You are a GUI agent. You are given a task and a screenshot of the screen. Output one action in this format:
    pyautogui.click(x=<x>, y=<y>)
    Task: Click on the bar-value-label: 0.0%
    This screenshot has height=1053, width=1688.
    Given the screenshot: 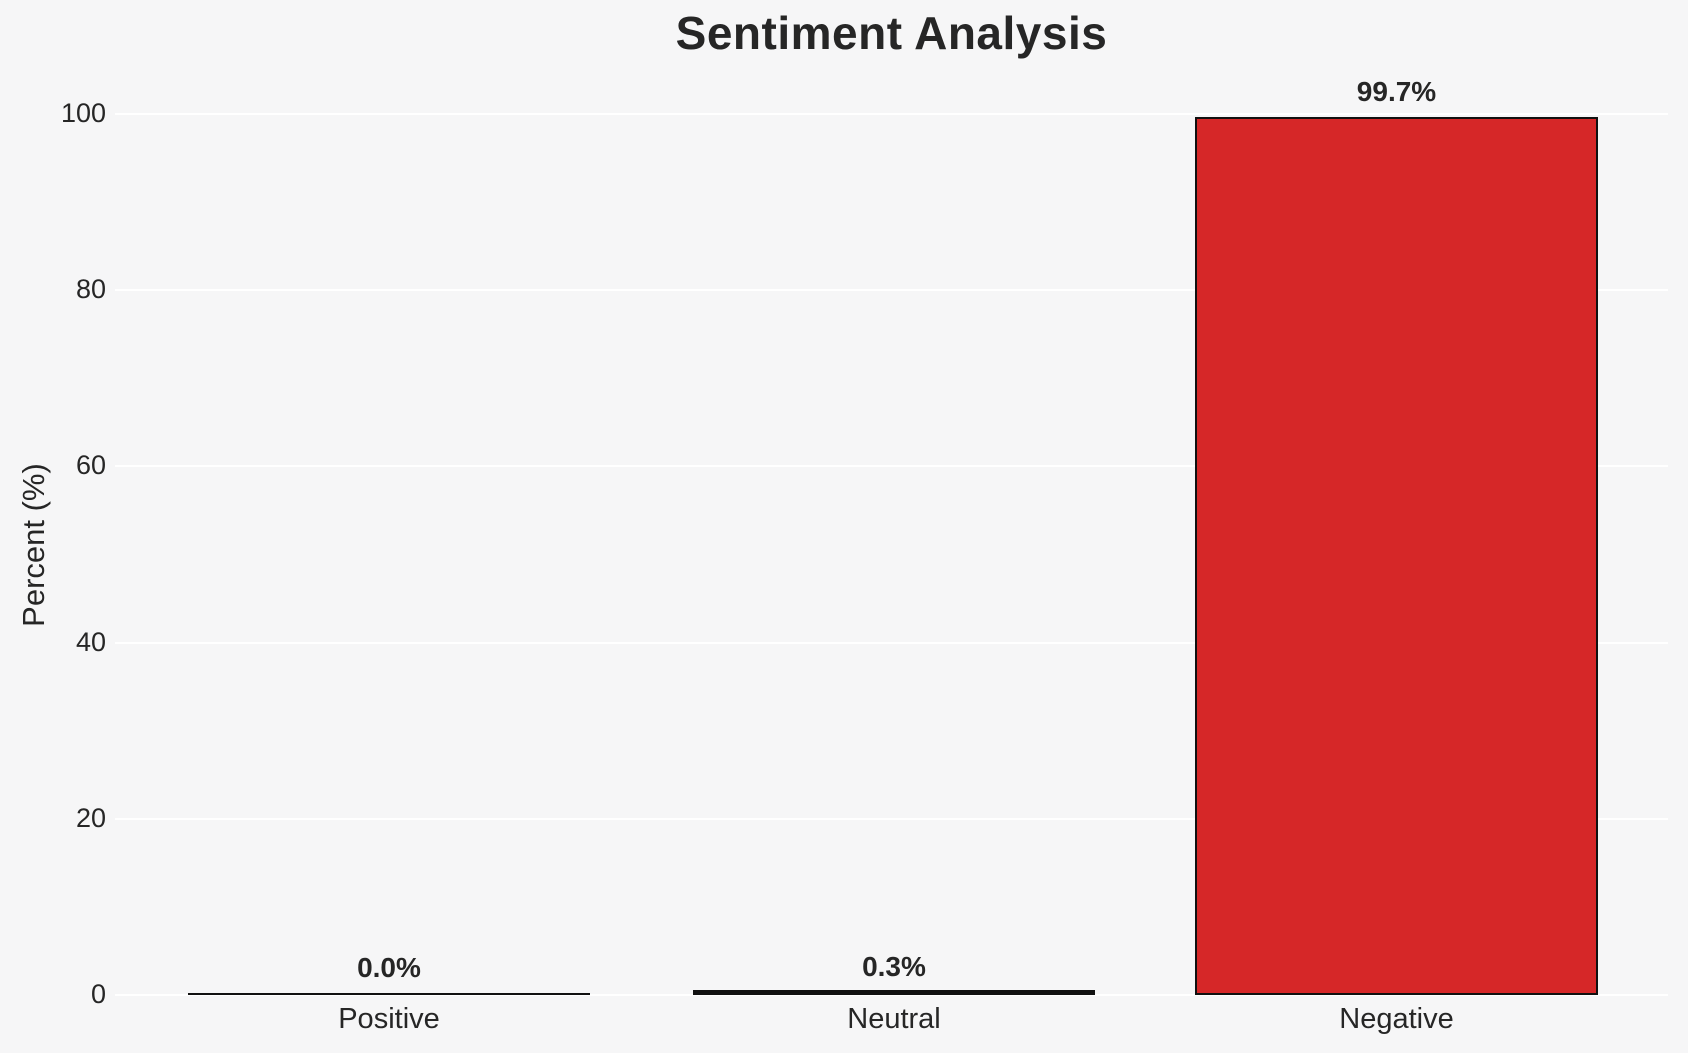 What is the action you would take?
    pyautogui.click(x=389, y=967)
    